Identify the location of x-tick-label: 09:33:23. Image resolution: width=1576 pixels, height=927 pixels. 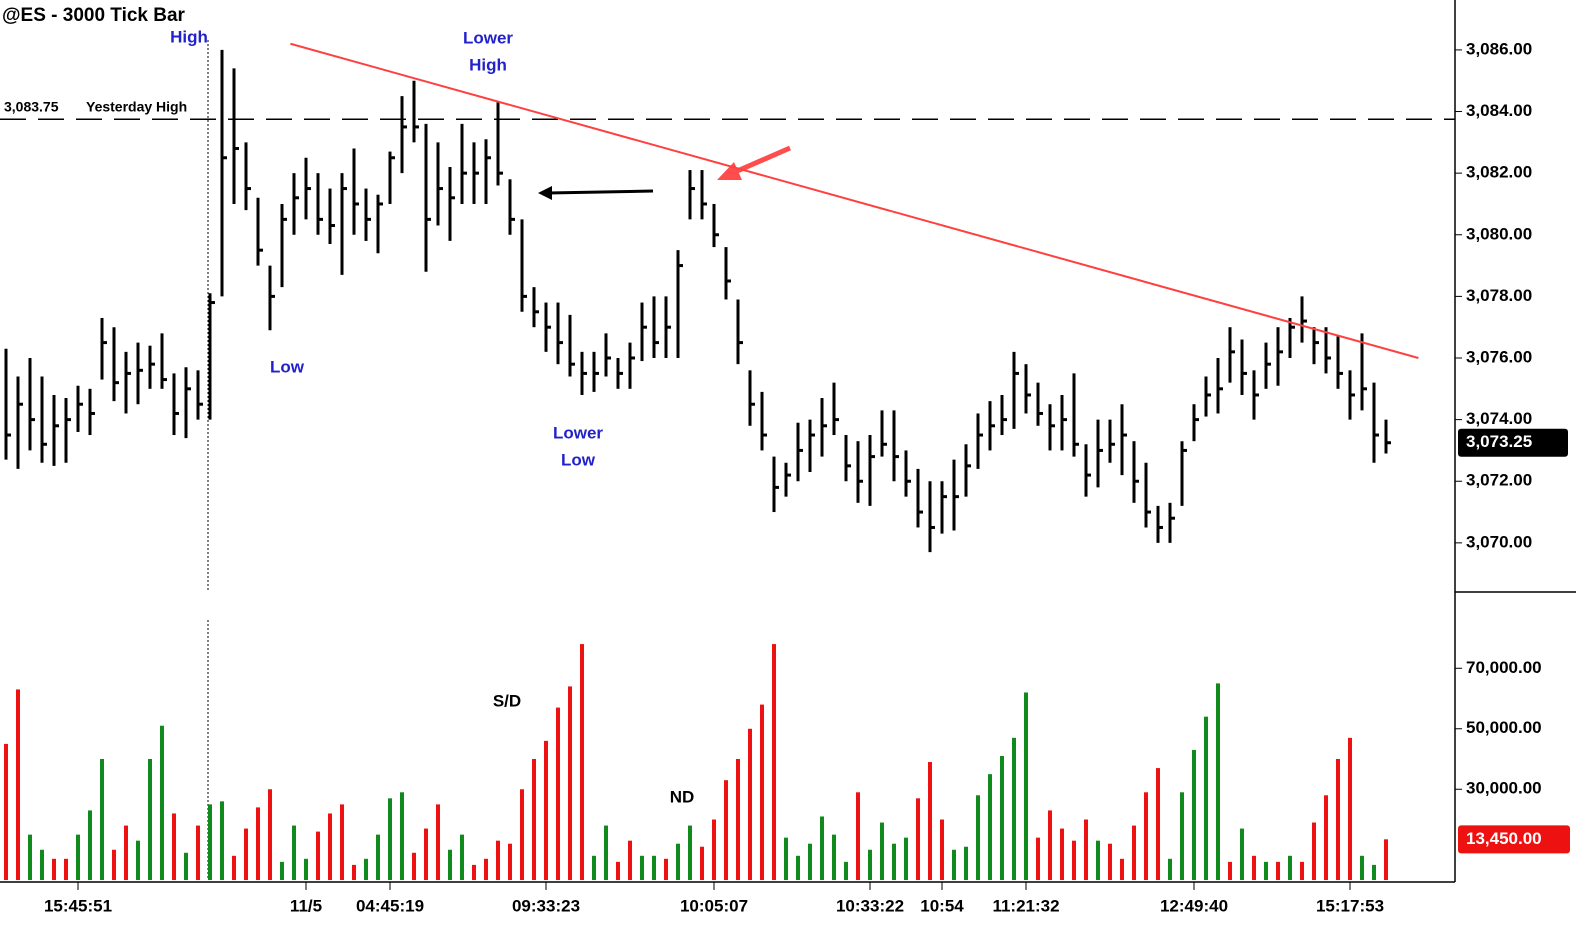
(546, 905).